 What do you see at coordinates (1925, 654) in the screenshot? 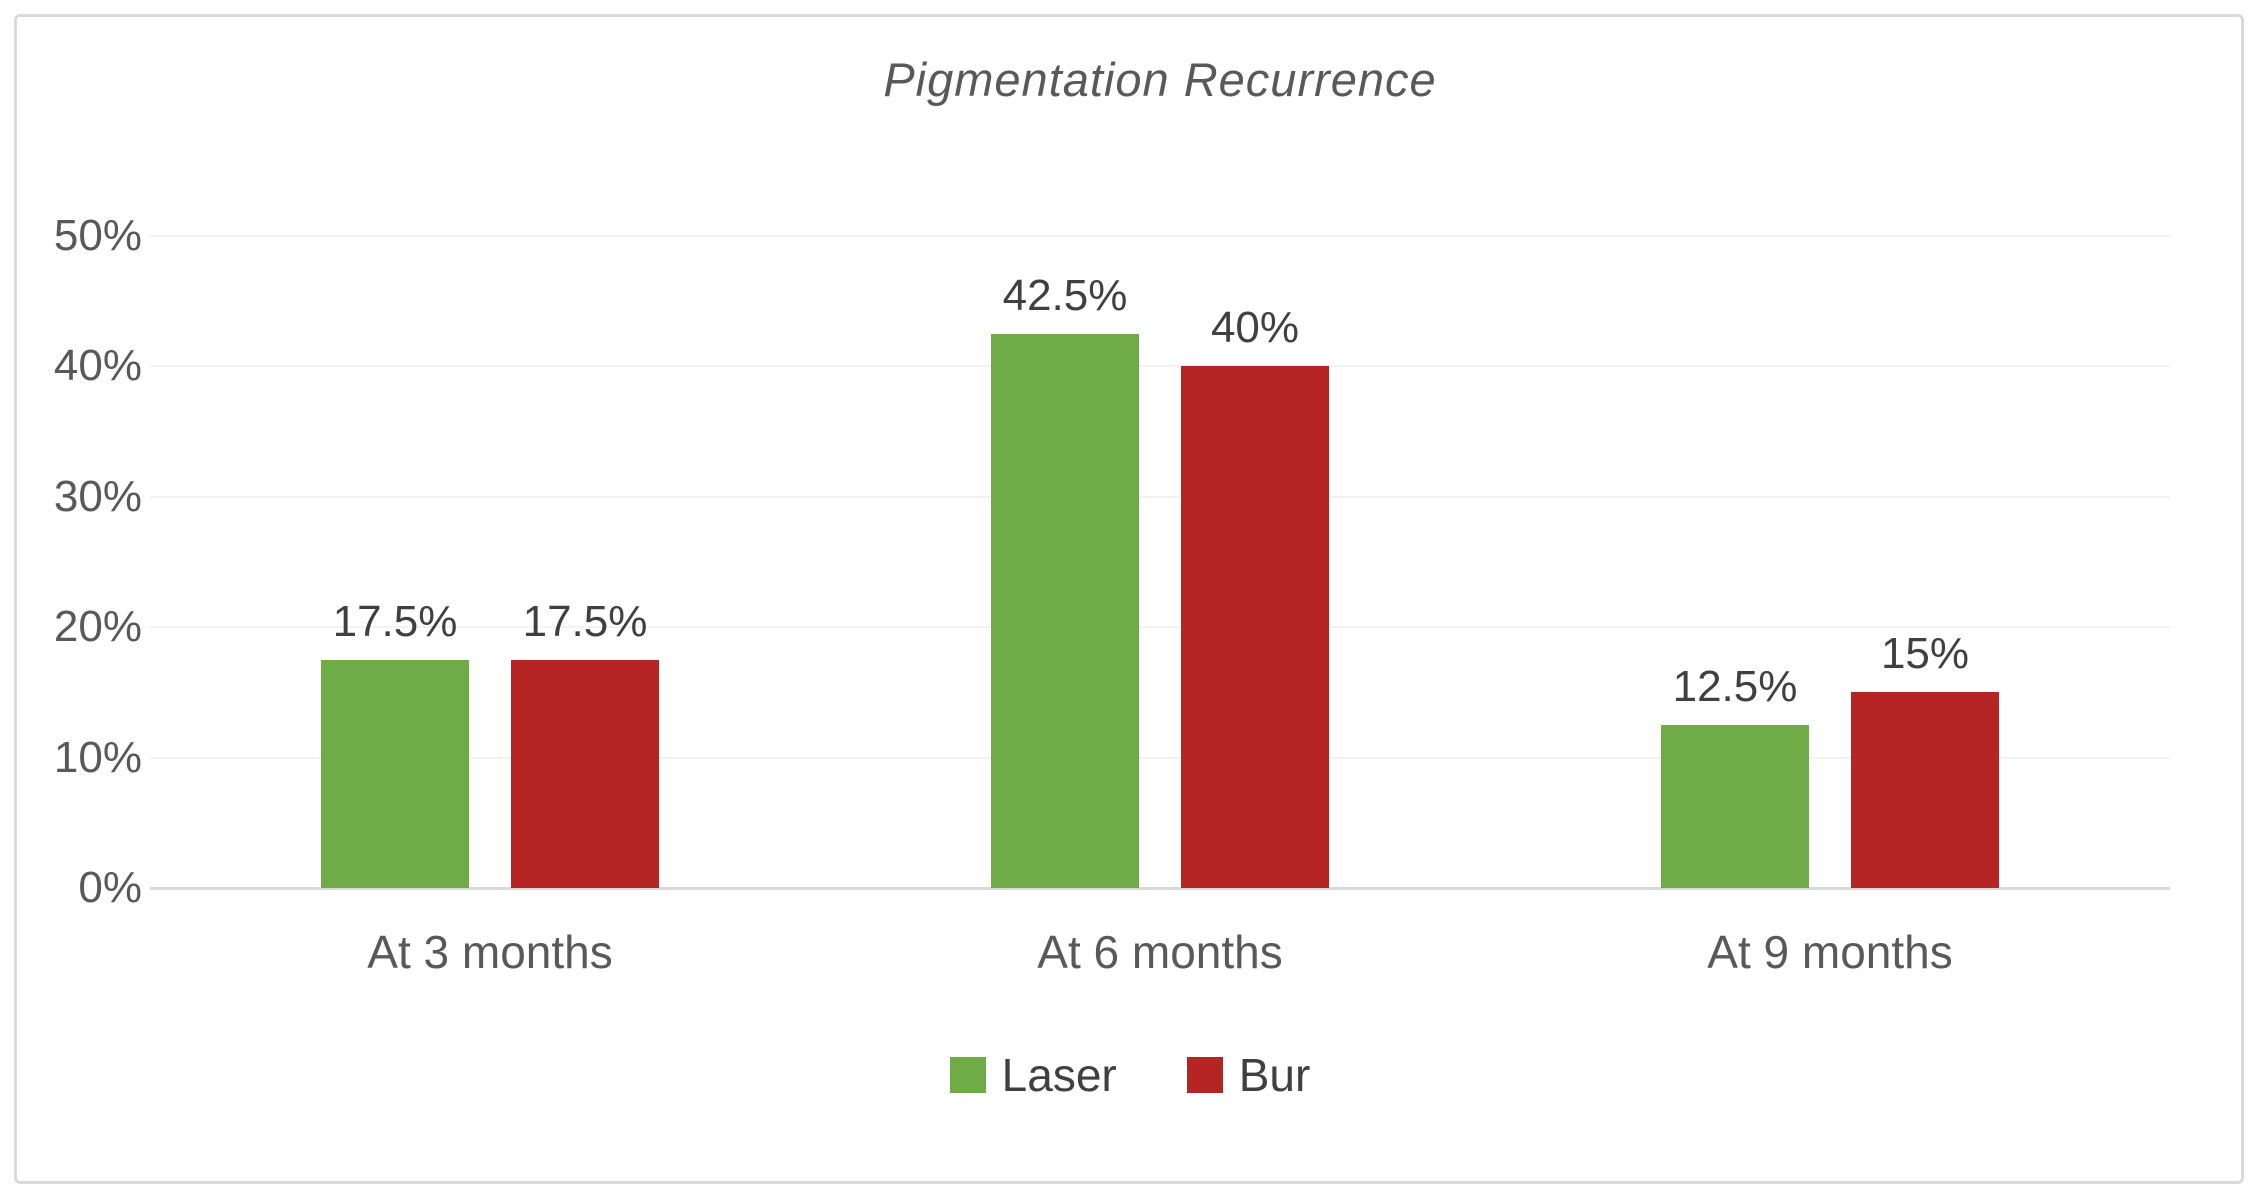
I see `bar-value-label: 15%` at bounding box center [1925, 654].